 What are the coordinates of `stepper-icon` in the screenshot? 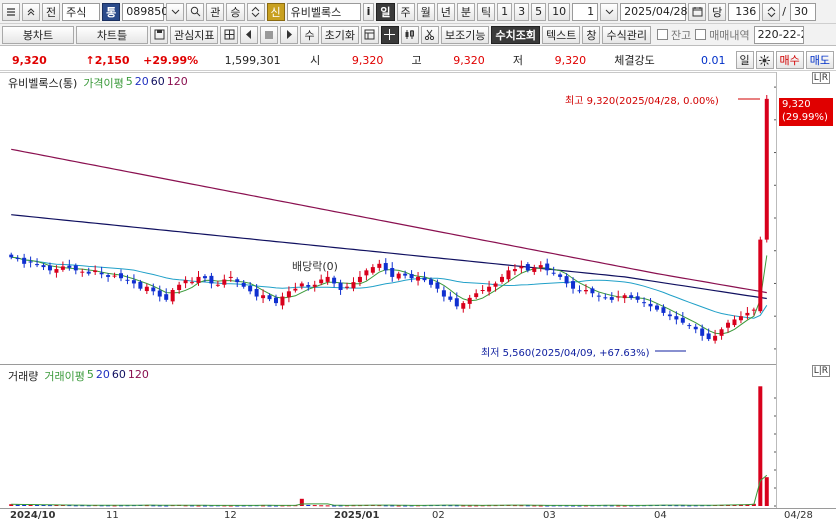 It's located at (255, 11).